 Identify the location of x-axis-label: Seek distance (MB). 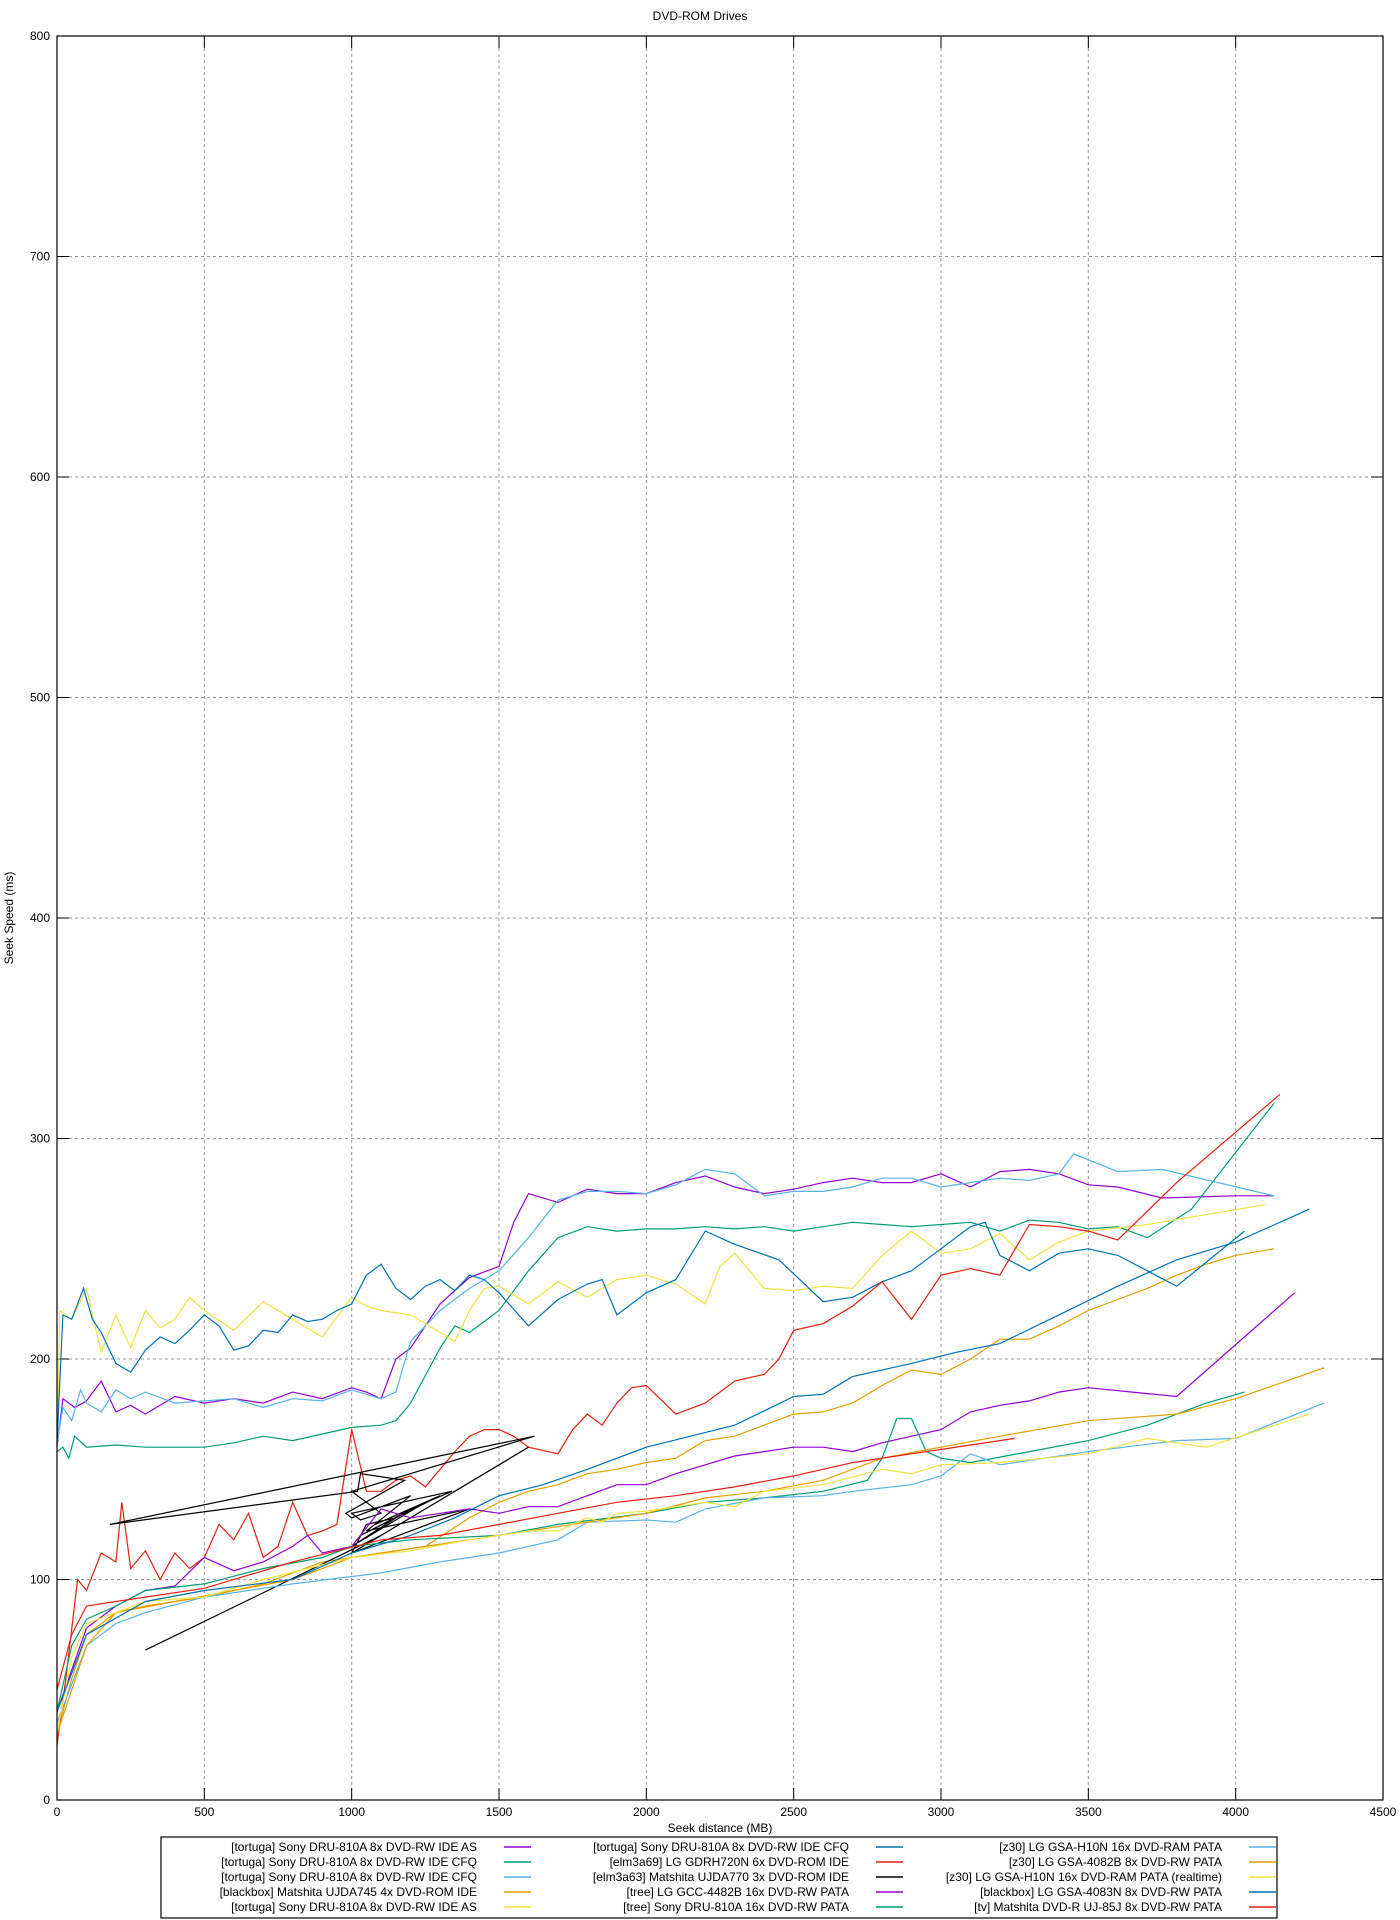
(720, 1828).